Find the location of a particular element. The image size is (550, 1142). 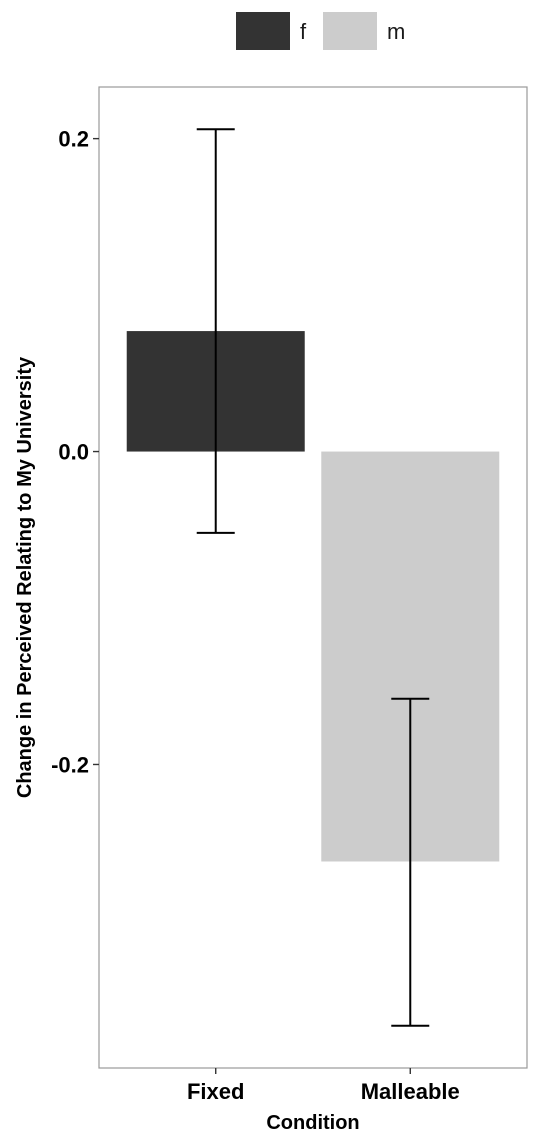

x-axis-title: Condition is located at coordinates (312, 1123).